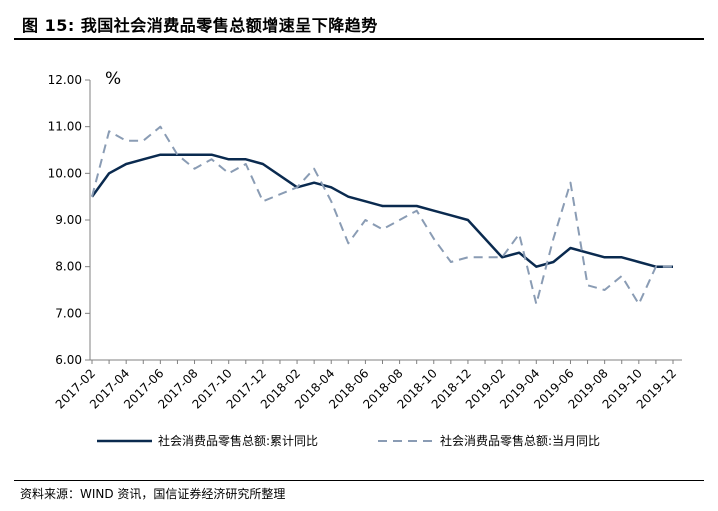  I want to click on title-bar: 图 15: 我国社会消费品零售总额增速呈下降趋势, so click(359, 20).